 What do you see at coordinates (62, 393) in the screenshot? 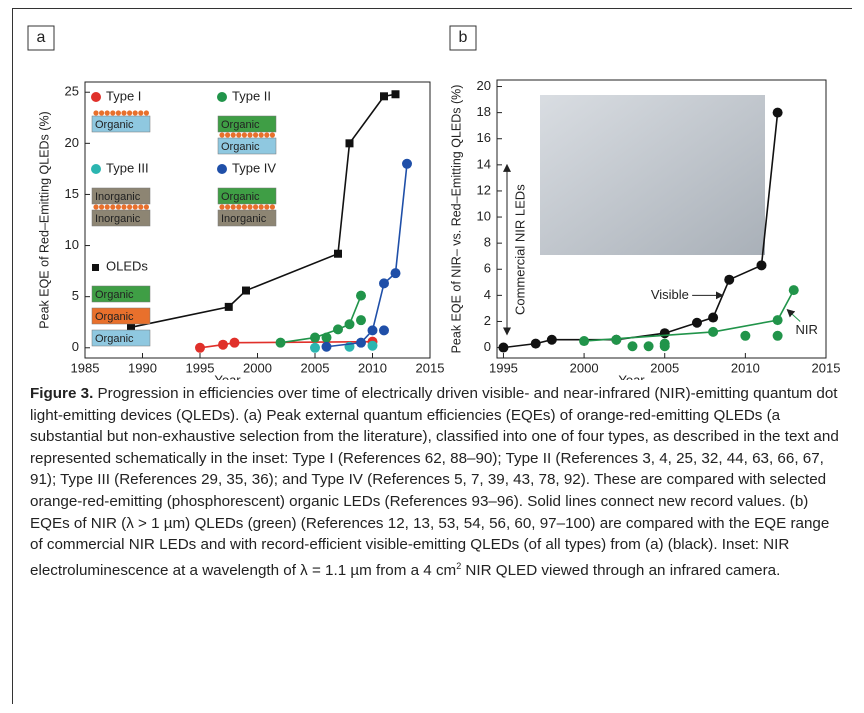
I see `caption-label: Figure 3.` at bounding box center [62, 393].